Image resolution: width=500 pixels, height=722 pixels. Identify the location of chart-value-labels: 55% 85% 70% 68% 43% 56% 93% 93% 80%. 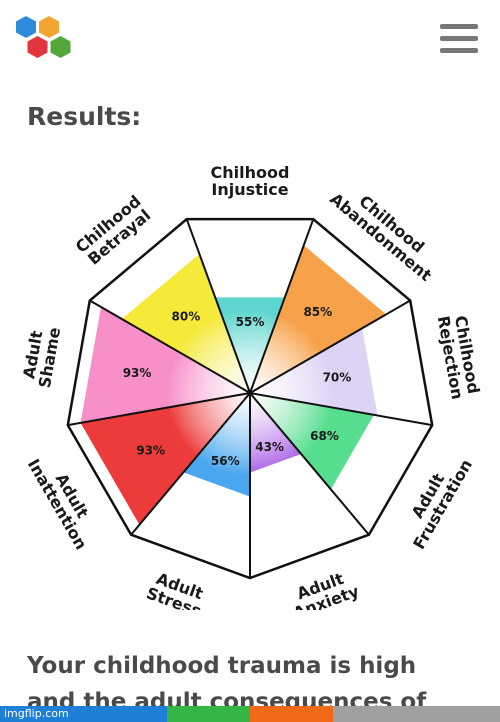
(237, 386).